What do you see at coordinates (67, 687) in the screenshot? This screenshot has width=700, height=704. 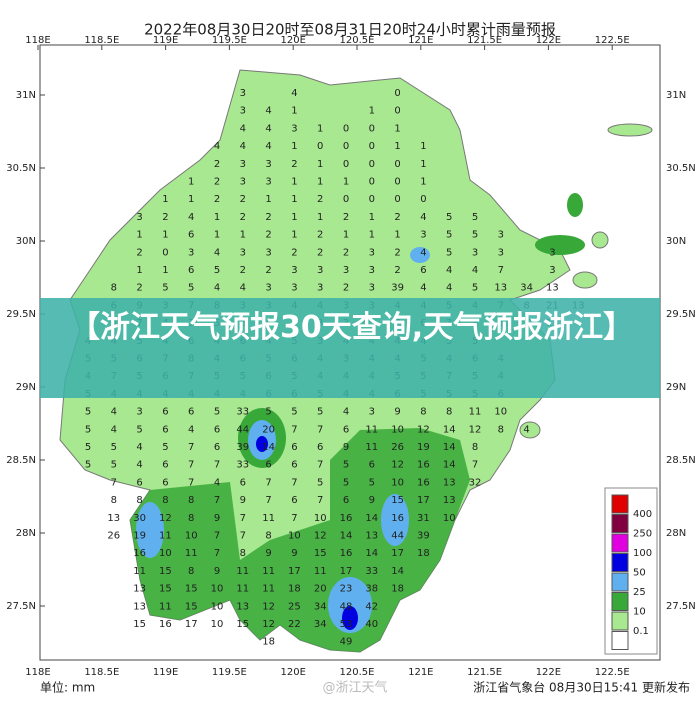 I see `unit: 单位: mm` at bounding box center [67, 687].